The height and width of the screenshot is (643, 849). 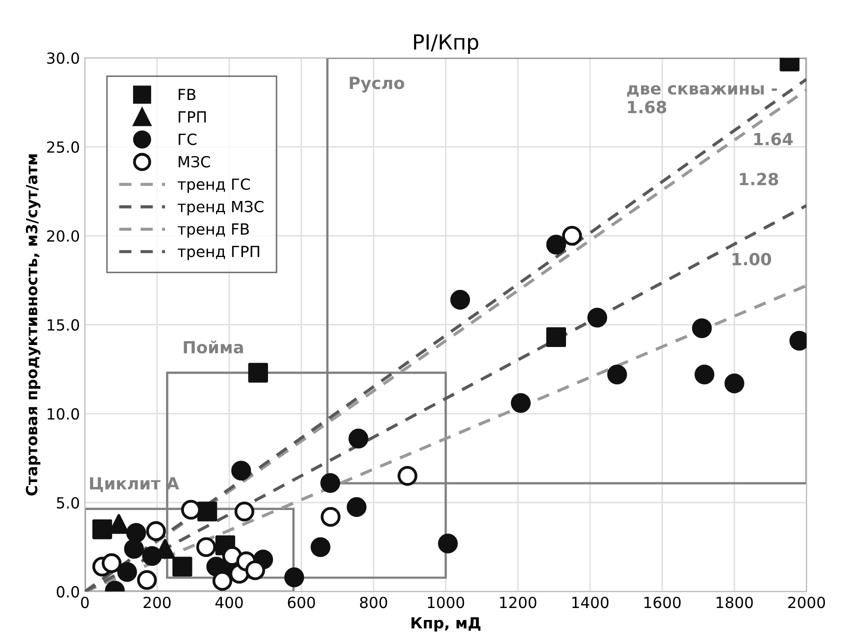 What do you see at coordinates (63, 58) in the screenshot?
I see `y-tick-label: 30.0` at bounding box center [63, 58].